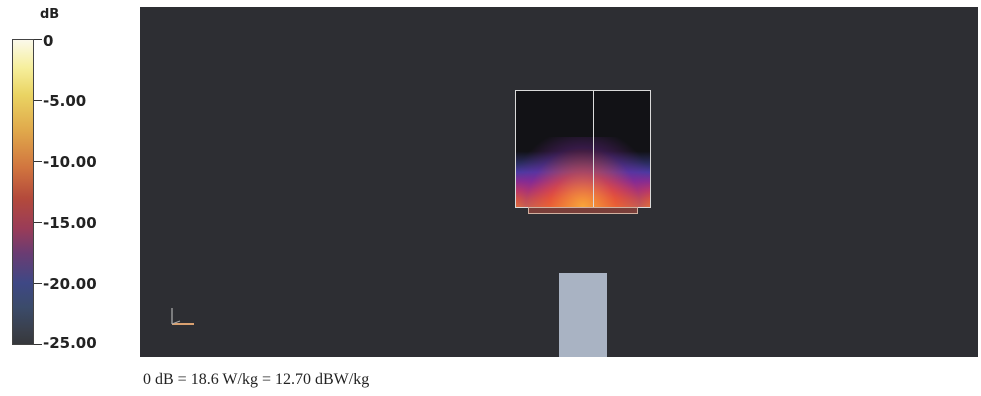 This screenshot has height=396, width=981. I want to click on colorbar-label-0: 0, so click(48, 41).